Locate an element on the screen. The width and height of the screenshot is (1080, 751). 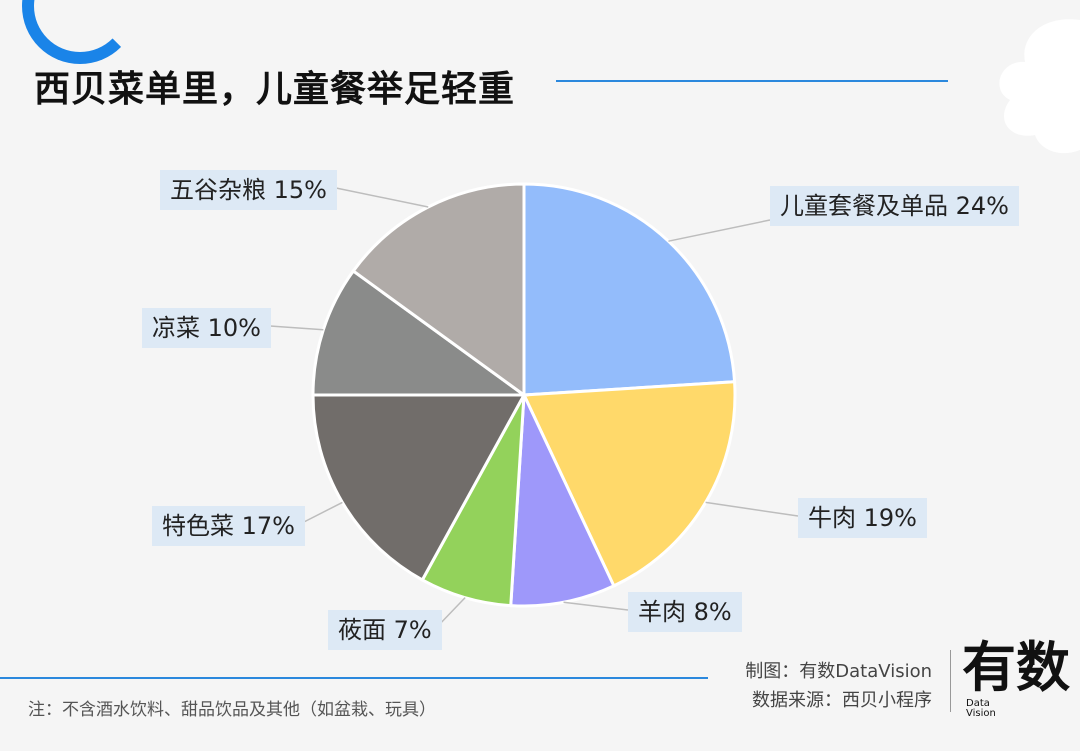
slice-label: 儿童套餐及单品 24% is located at coordinates (894, 206).